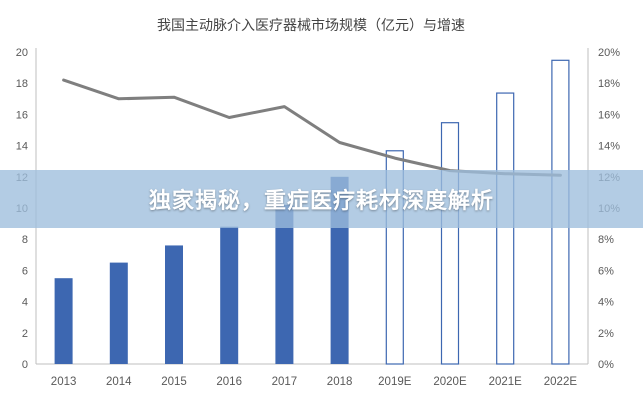 Image resolution: width=643 pixels, height=400 pixels. What do you see at coordinates (606, 334) in the screenshot?
I see `y-tick-right-label: 2%` at bounding box center [606, 334].